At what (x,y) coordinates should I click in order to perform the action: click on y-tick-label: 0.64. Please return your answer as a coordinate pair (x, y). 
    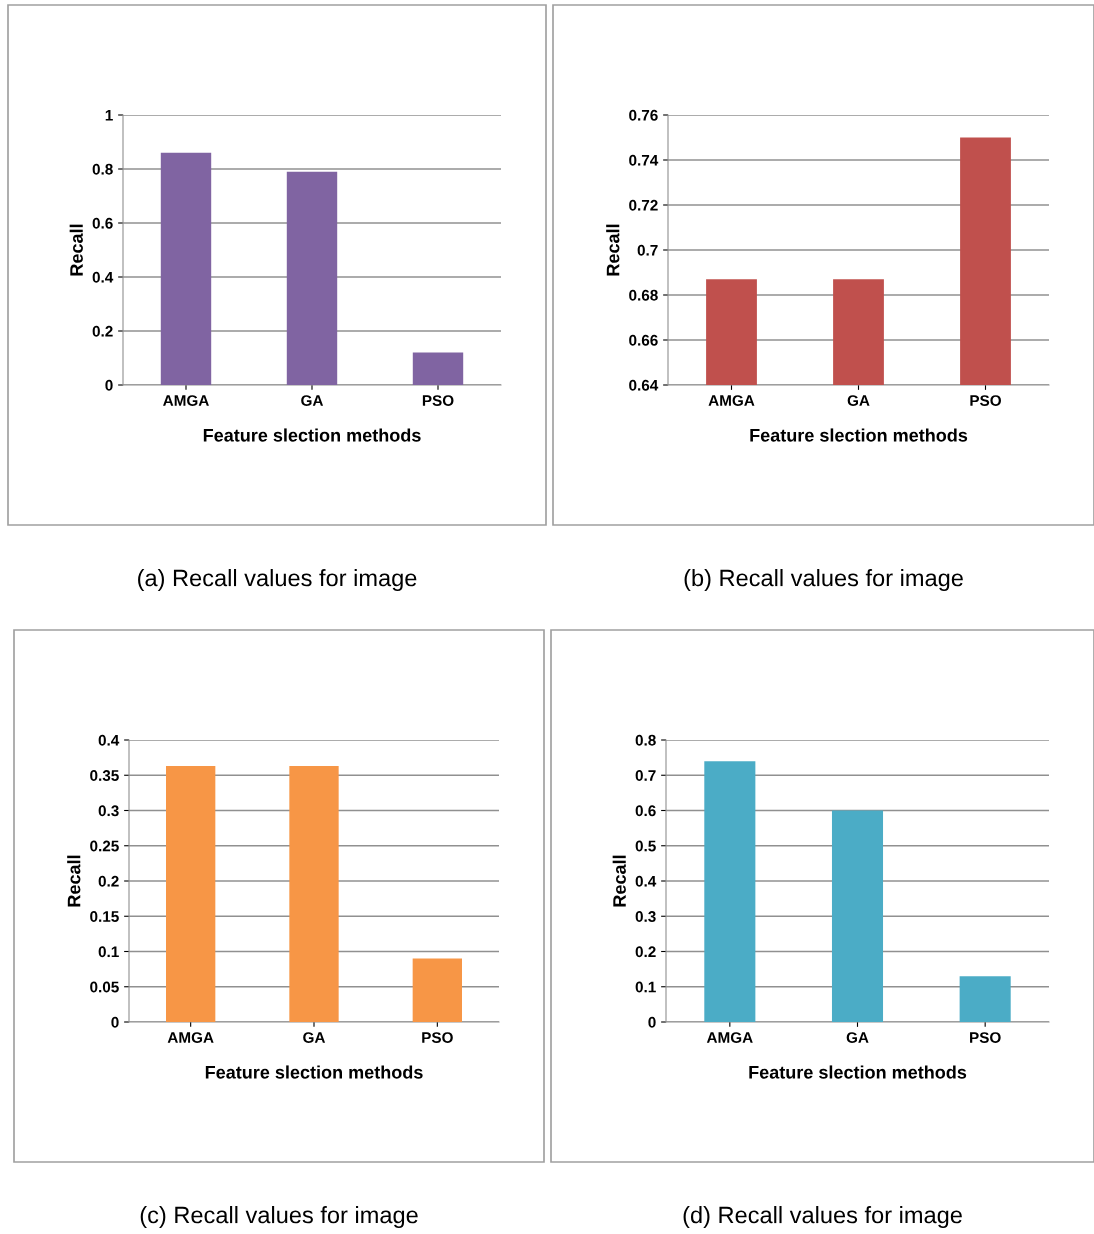
    Looking at the image, I should click on (644, 385).